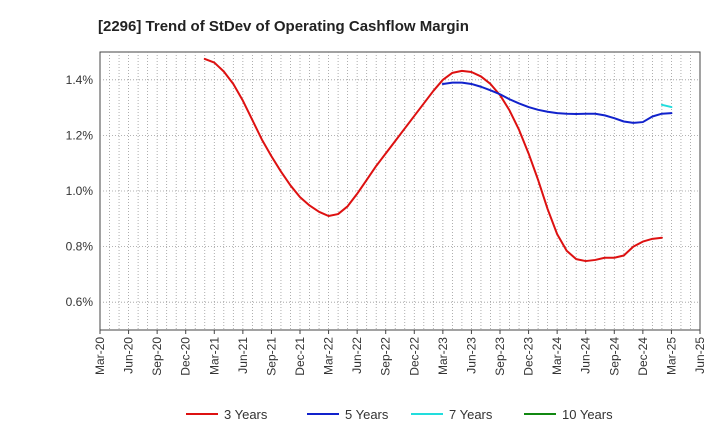  Describe the element at coordinates (643, 356) in the screenshot. I see `x-tick-label: Dec-24` at that location.